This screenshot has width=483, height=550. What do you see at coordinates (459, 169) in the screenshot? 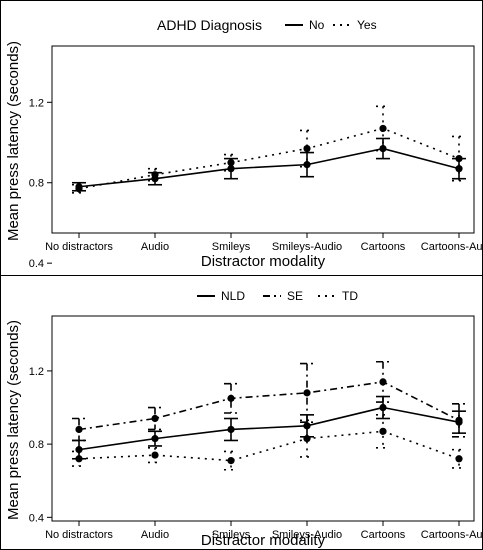
I see `data-point-no` at bounding box center [459, 169].